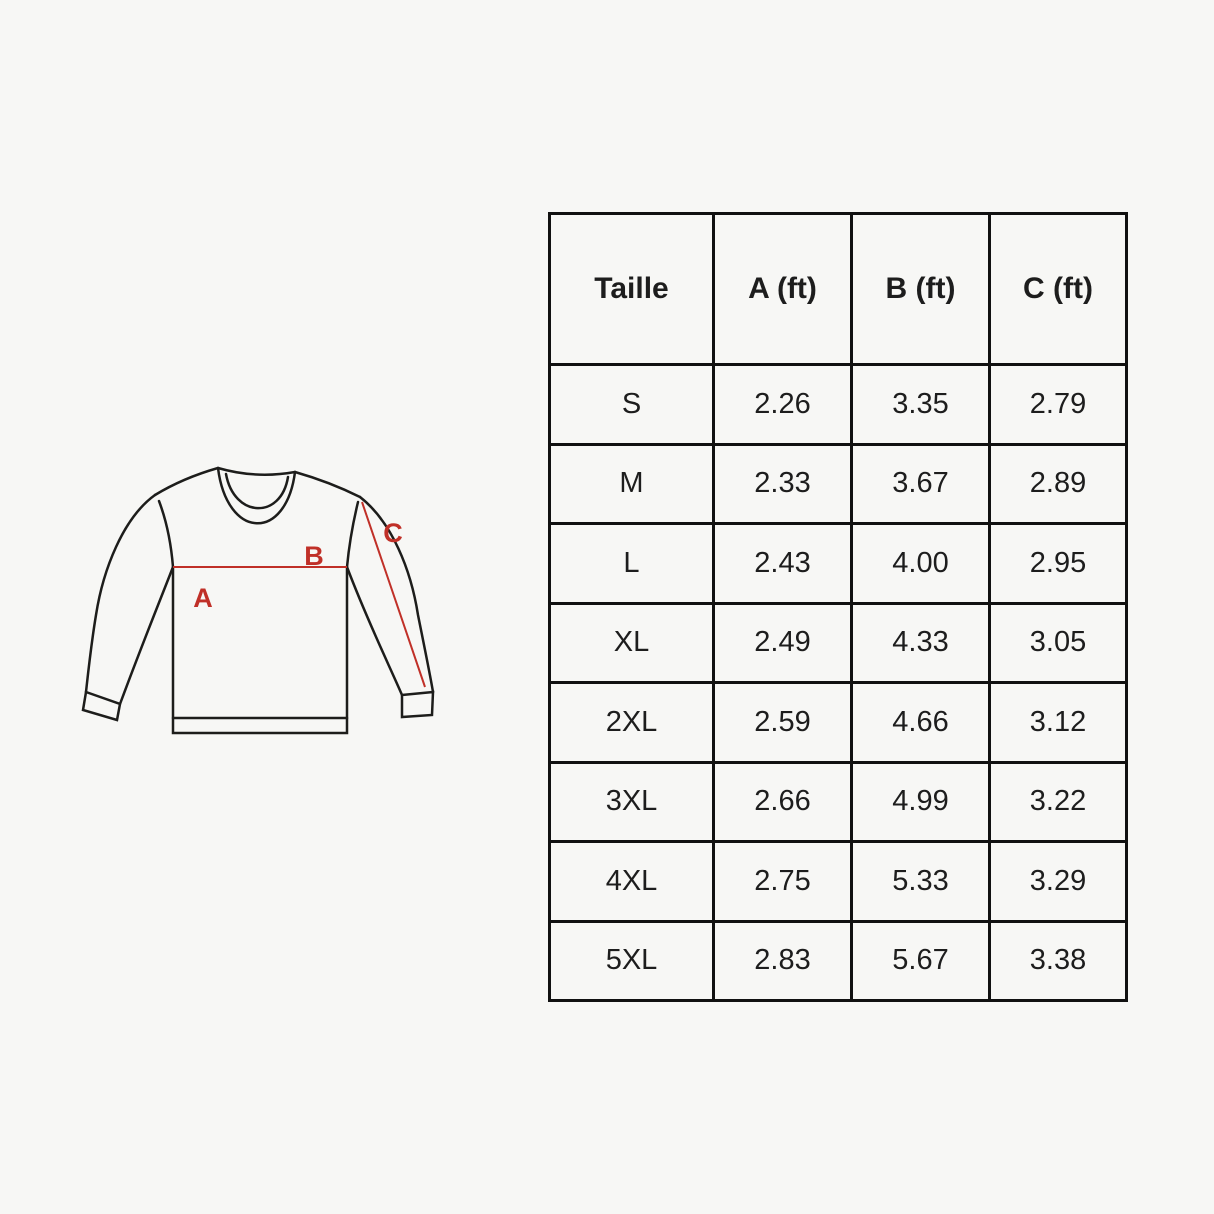 The image size is (1214, 1214). Describe the element at coordinates (257, 491) in the screenshot. I see `collar-opening` at that location.